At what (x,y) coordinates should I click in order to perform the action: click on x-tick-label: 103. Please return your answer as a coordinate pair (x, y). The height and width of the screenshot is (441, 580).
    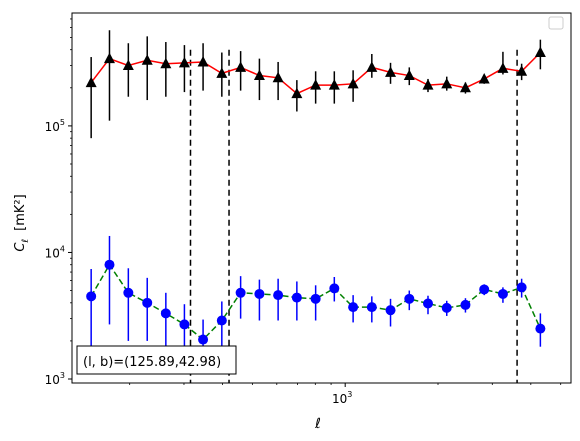
    Looking at the image, I should click on (342, 398).